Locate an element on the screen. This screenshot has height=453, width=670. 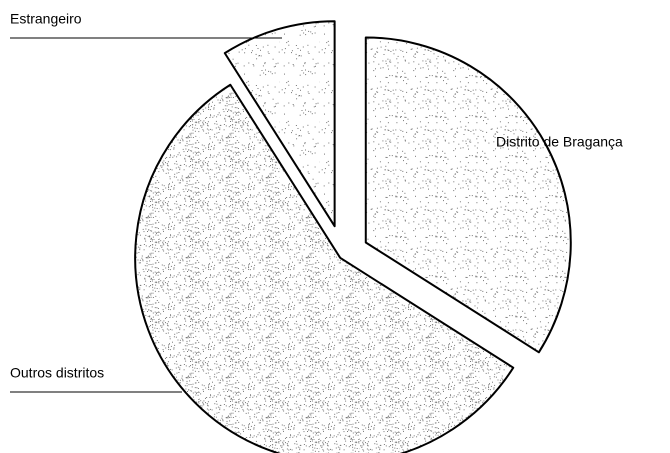
slice-label: Estrangeiro is located at coordinates (46, 19).